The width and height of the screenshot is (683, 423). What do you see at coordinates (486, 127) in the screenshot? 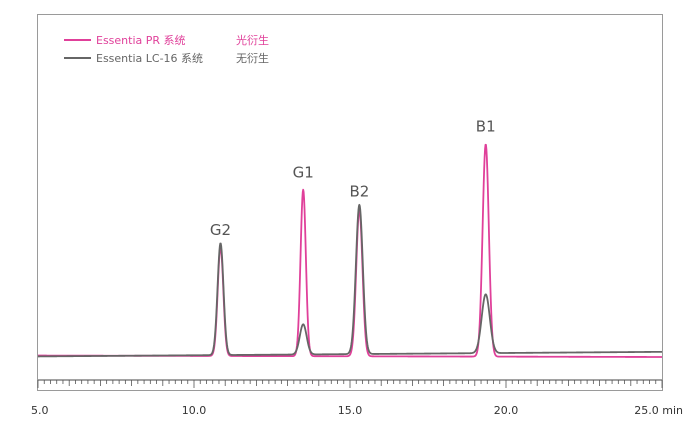
I see `peak-label-b1: B1` at bounding box center [486, 127].